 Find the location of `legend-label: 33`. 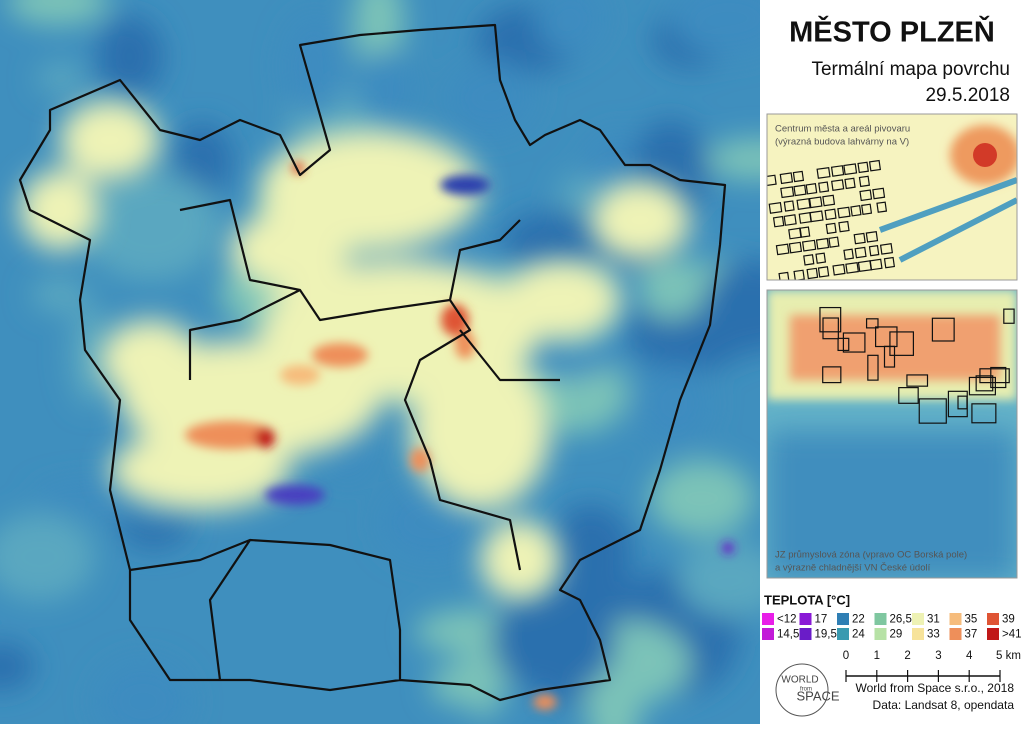

legend-label: 33 is located at coordinates (933, 635).